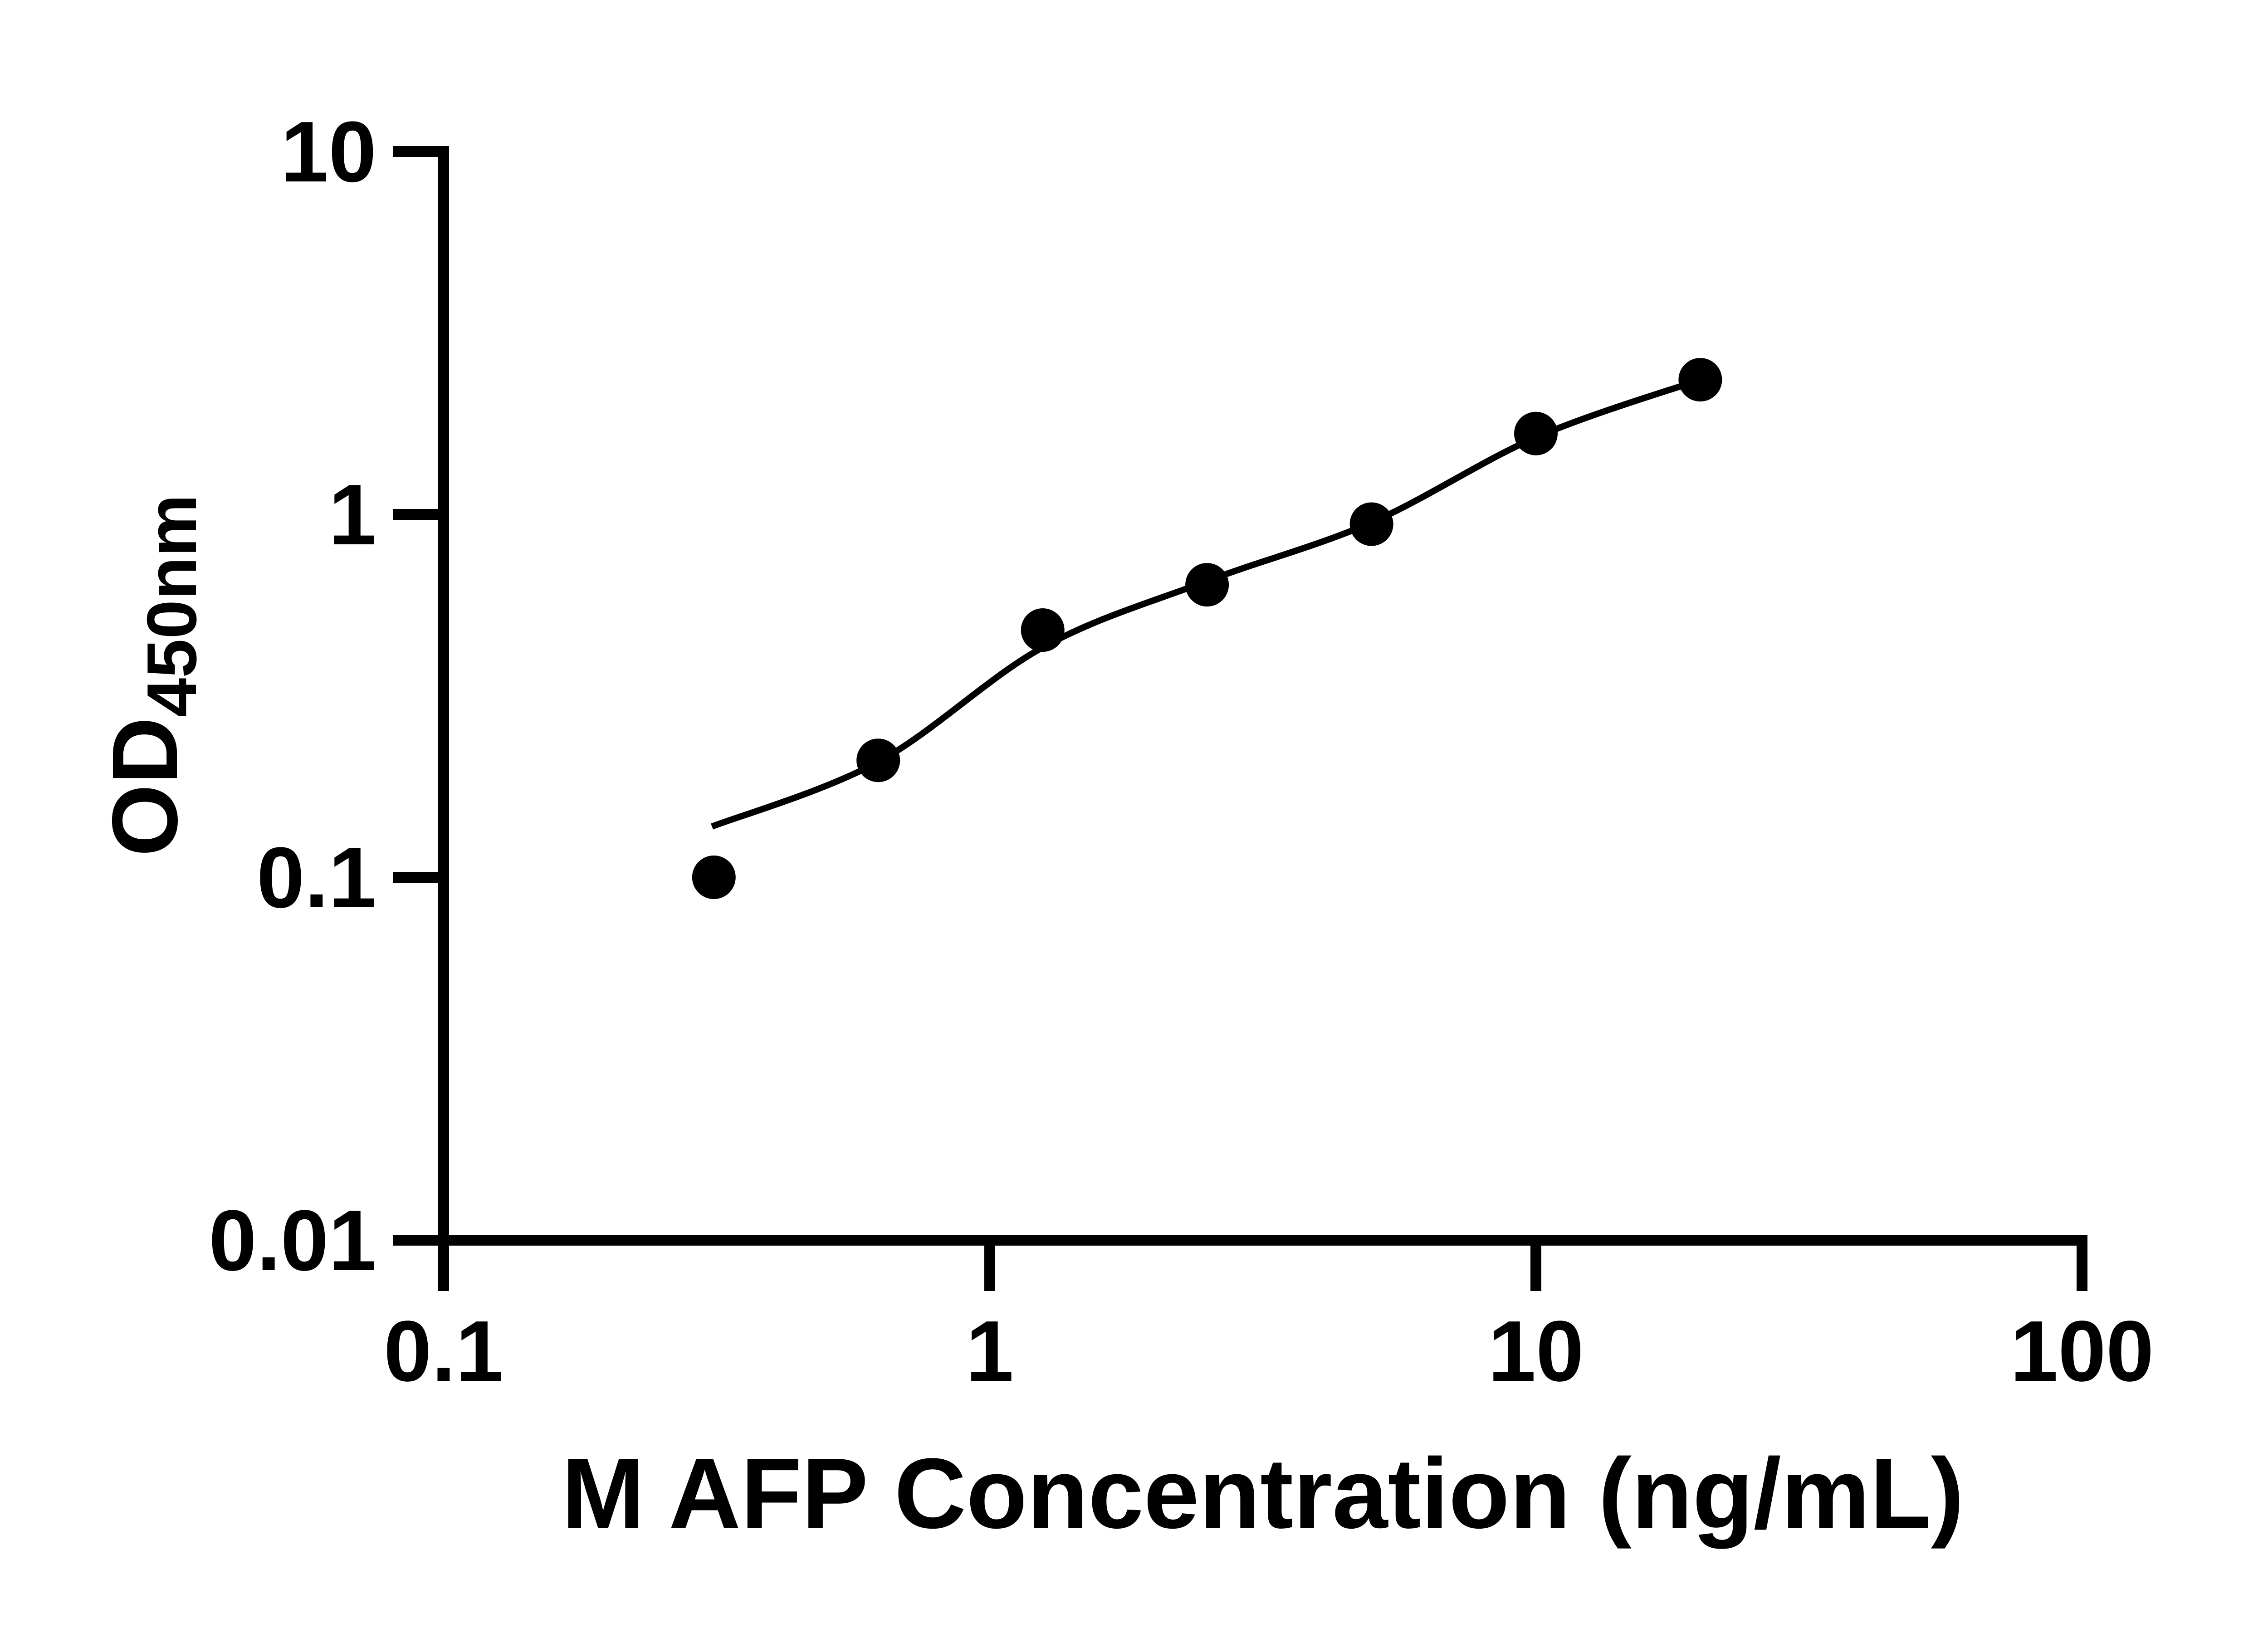  What do you see at coordinates (292, 1241) in the screenshot?
I see `y-axis-tick-label: 0.01` at bounding box center [292, 1241].